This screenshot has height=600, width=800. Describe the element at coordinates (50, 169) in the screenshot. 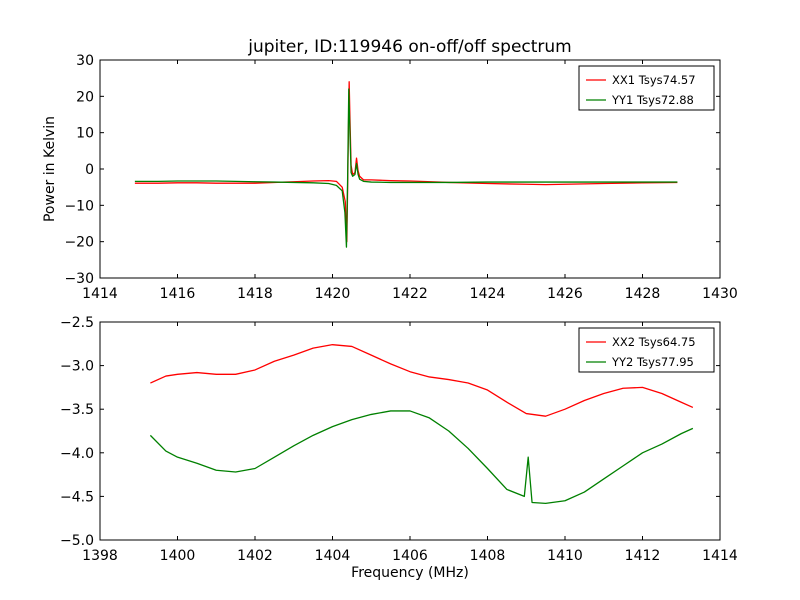

I see `y-axis-label: Power in Kelvin` at that location.